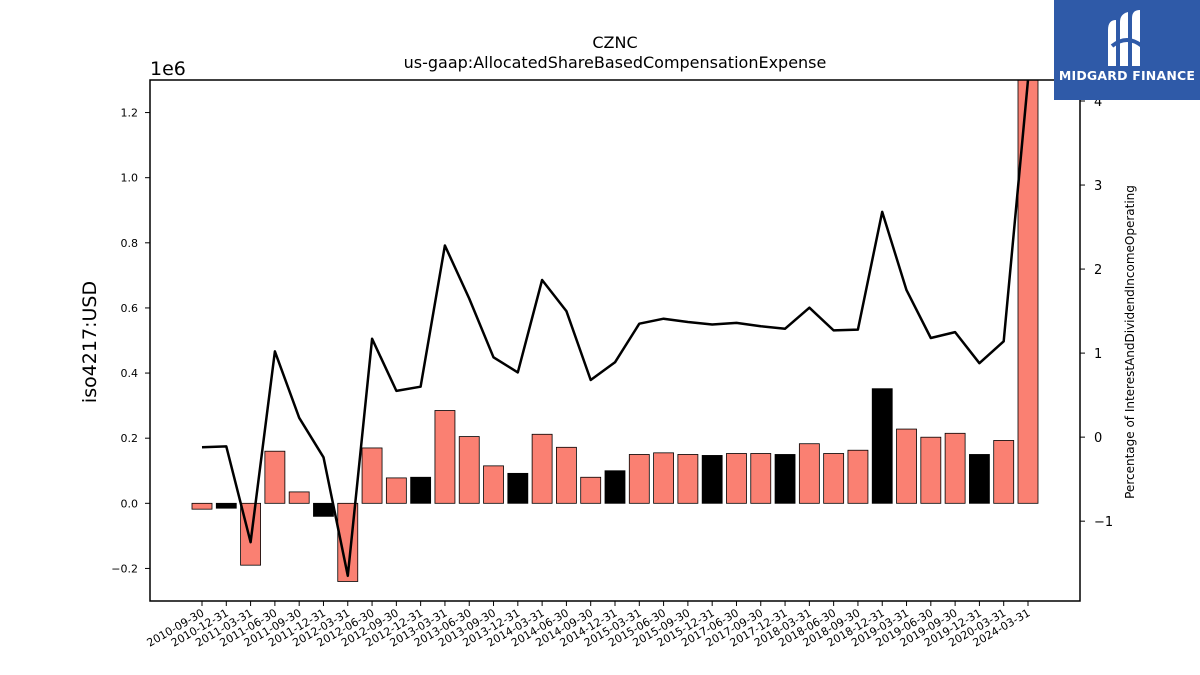 This screenshot has height=675, width=1200. I want to click on logo-text: MIDGARD FINANCE, so click(1127, 75).